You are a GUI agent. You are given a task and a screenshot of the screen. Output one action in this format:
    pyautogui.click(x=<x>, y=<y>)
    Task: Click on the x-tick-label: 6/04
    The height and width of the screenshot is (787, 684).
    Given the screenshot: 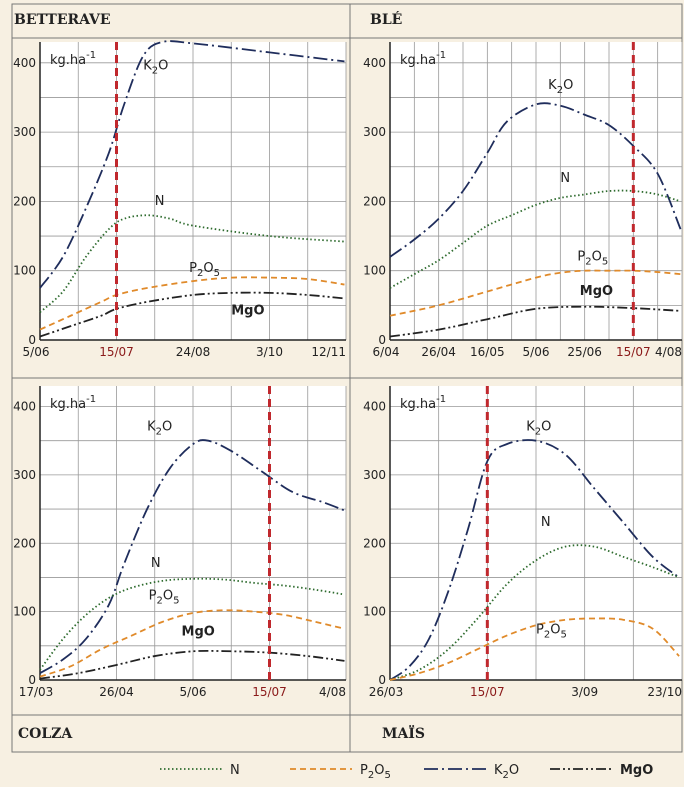 What is the action you would take?
    pyautogui.click(x=386, y=352)
    